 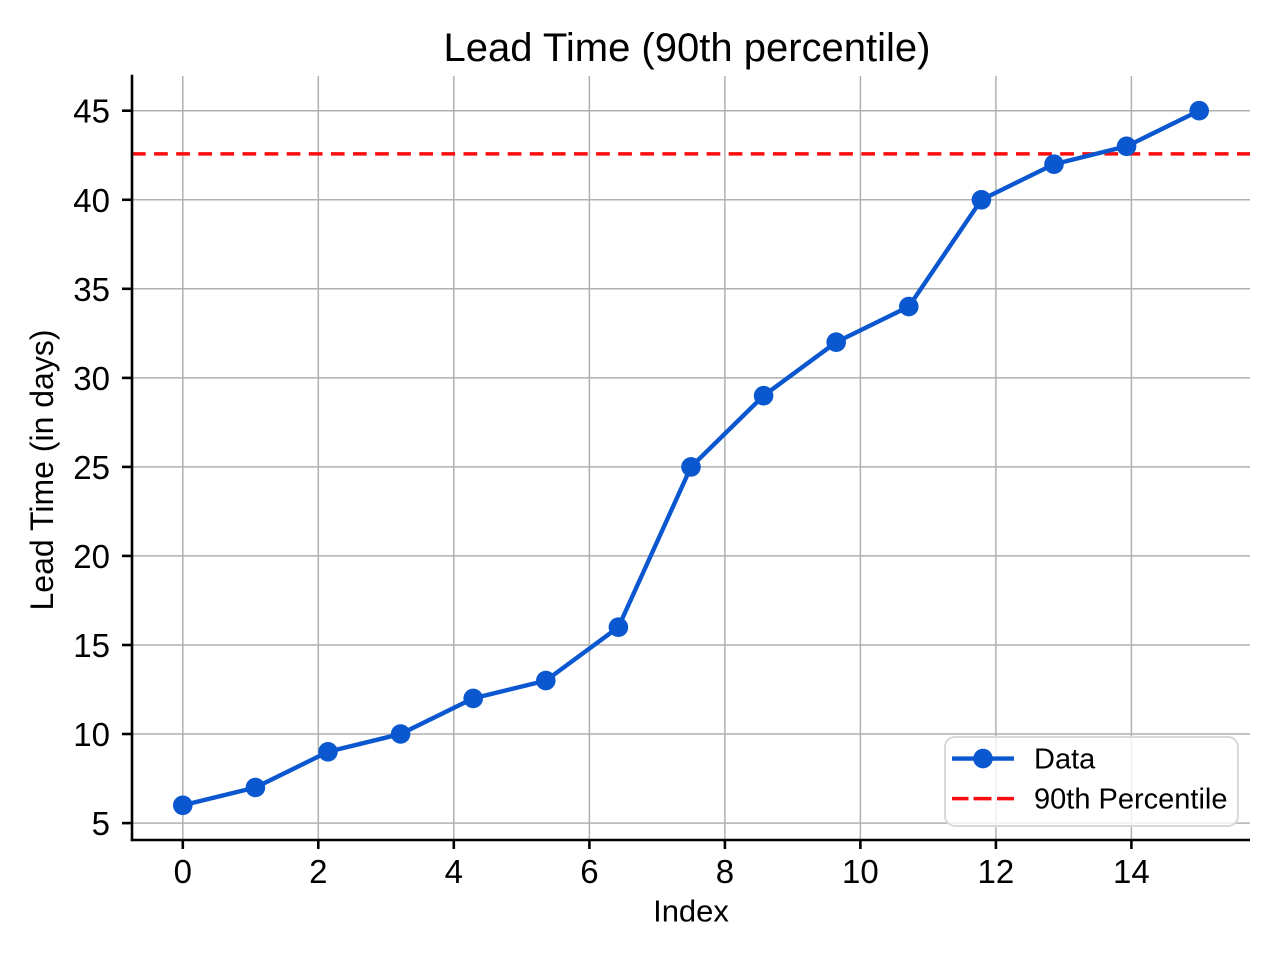 What do you see at coordinates (91, 200) in the screenshot?
I see `svg-text: 40` at bounding box center [91, 200].